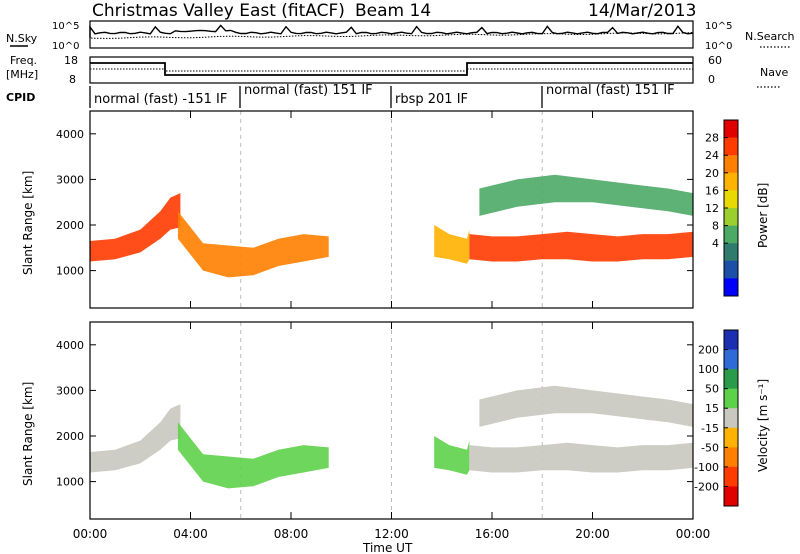 This screenshot has height=554, width=800. Describe the element at coordinates (20, 97) in the screenshot. I see `cpid-label: CPID` at that location.